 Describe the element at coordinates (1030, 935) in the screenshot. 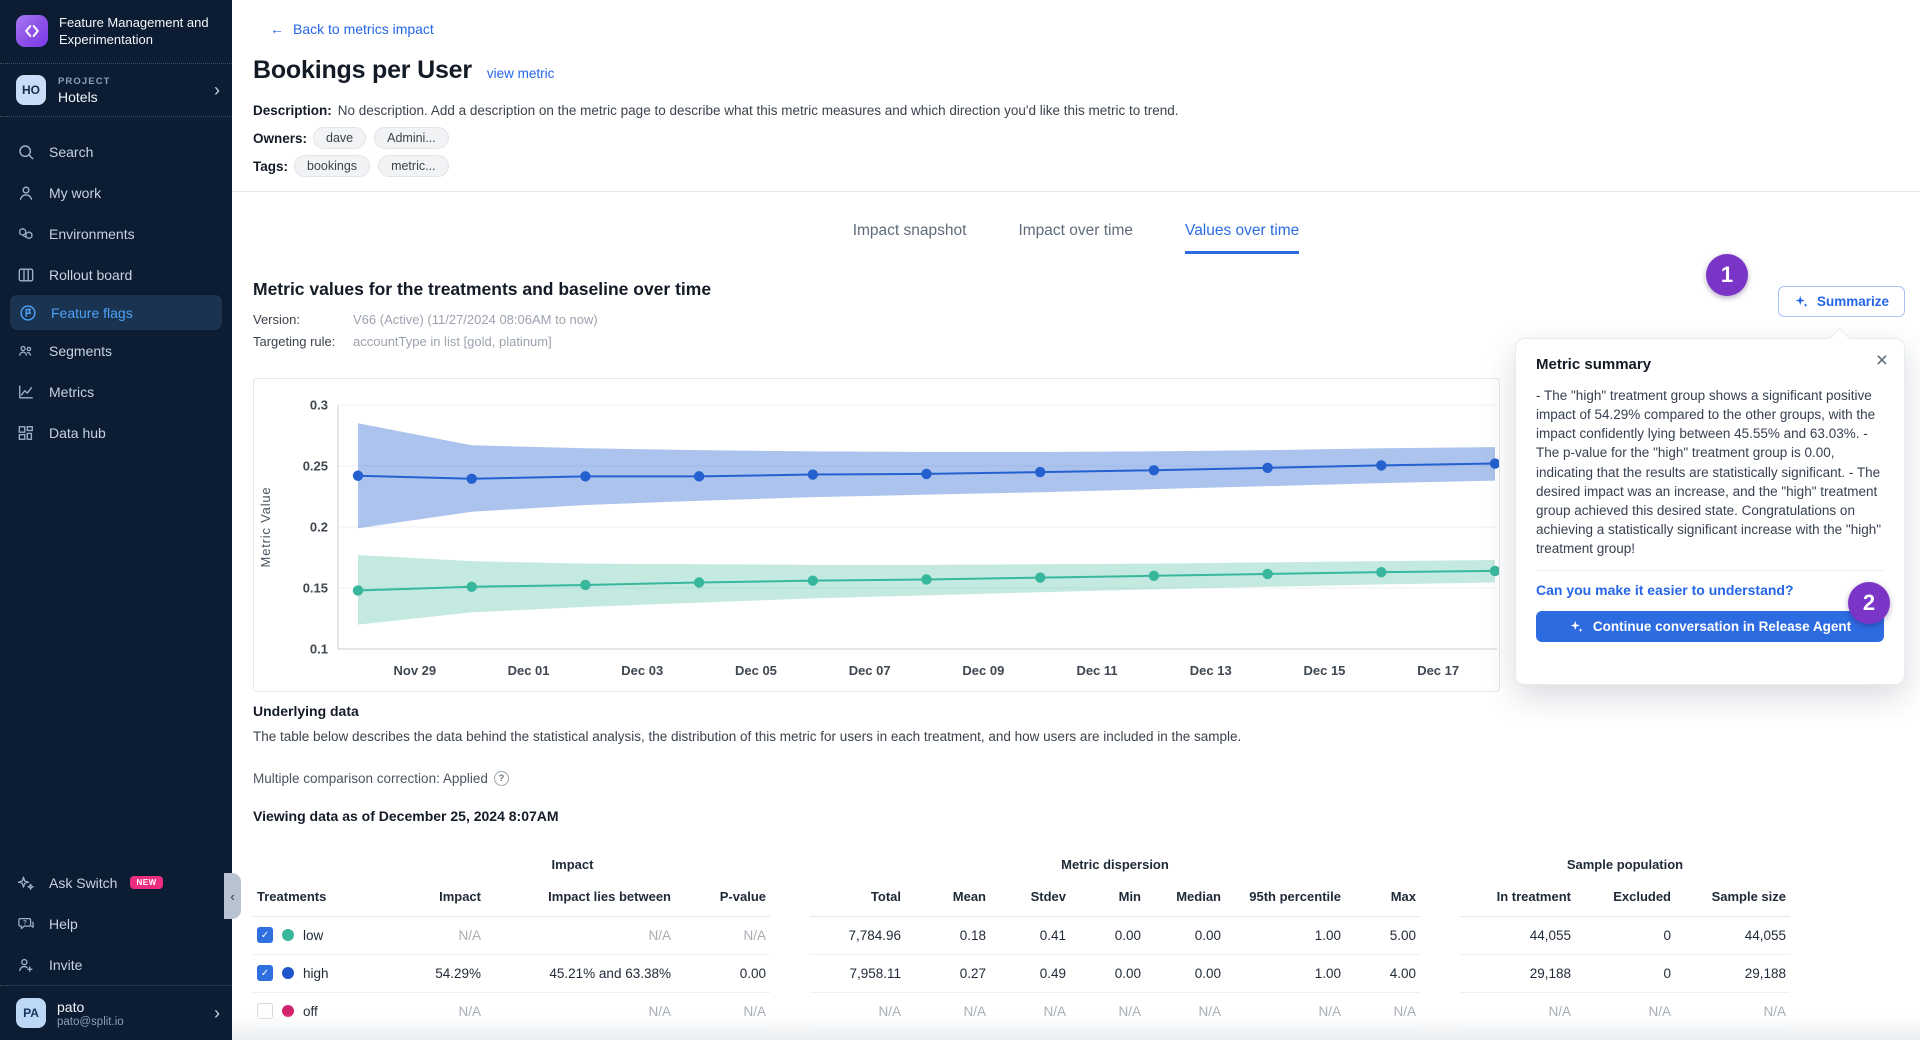

I see `table-cell: 0.41` at that location.